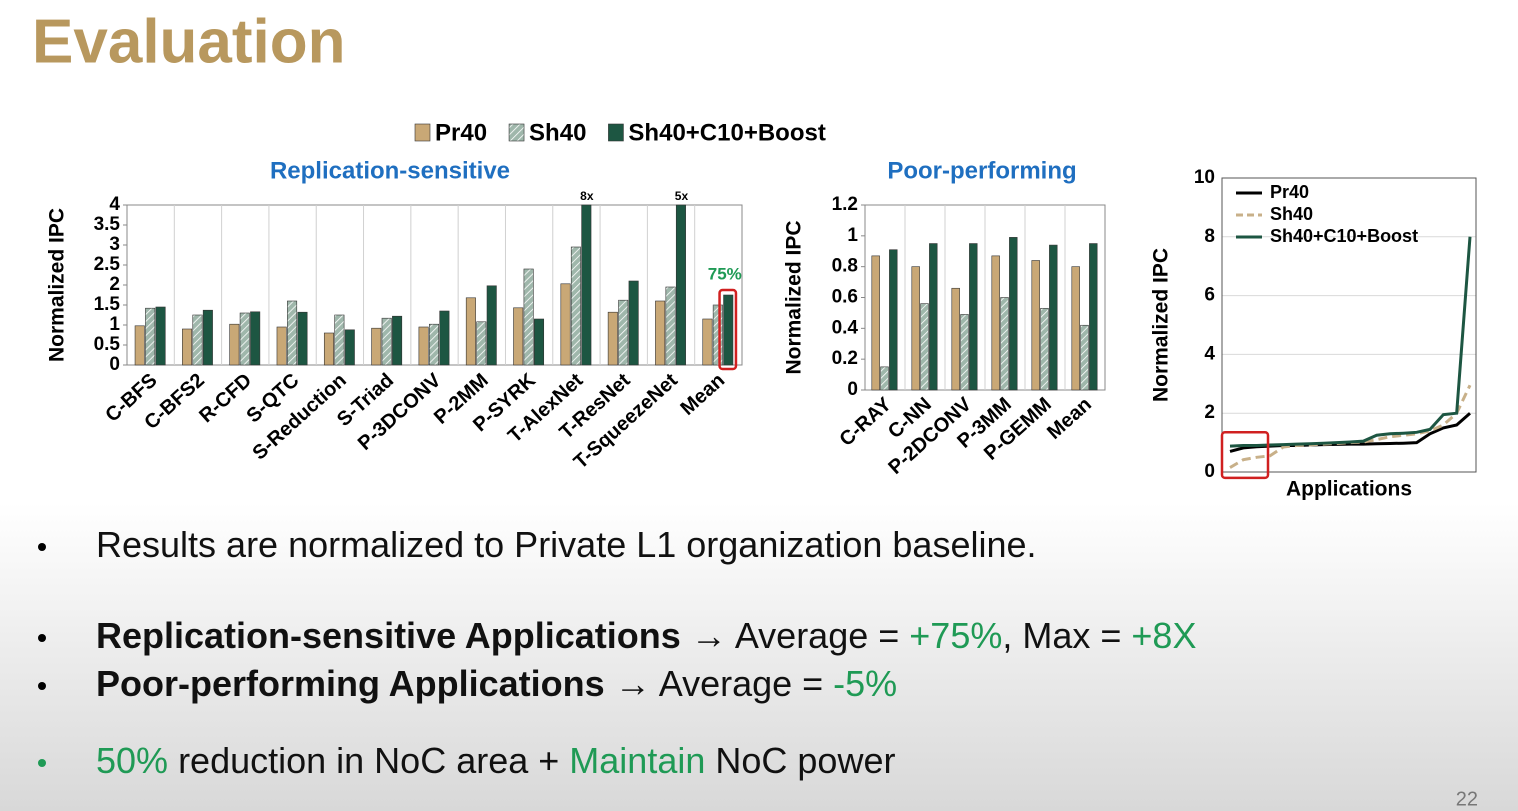 This screenshot has width=1518, height=811. Describe the element at coordinates (1209, 236) in the screenshot. I see `y-tick-label: 8` at that location.